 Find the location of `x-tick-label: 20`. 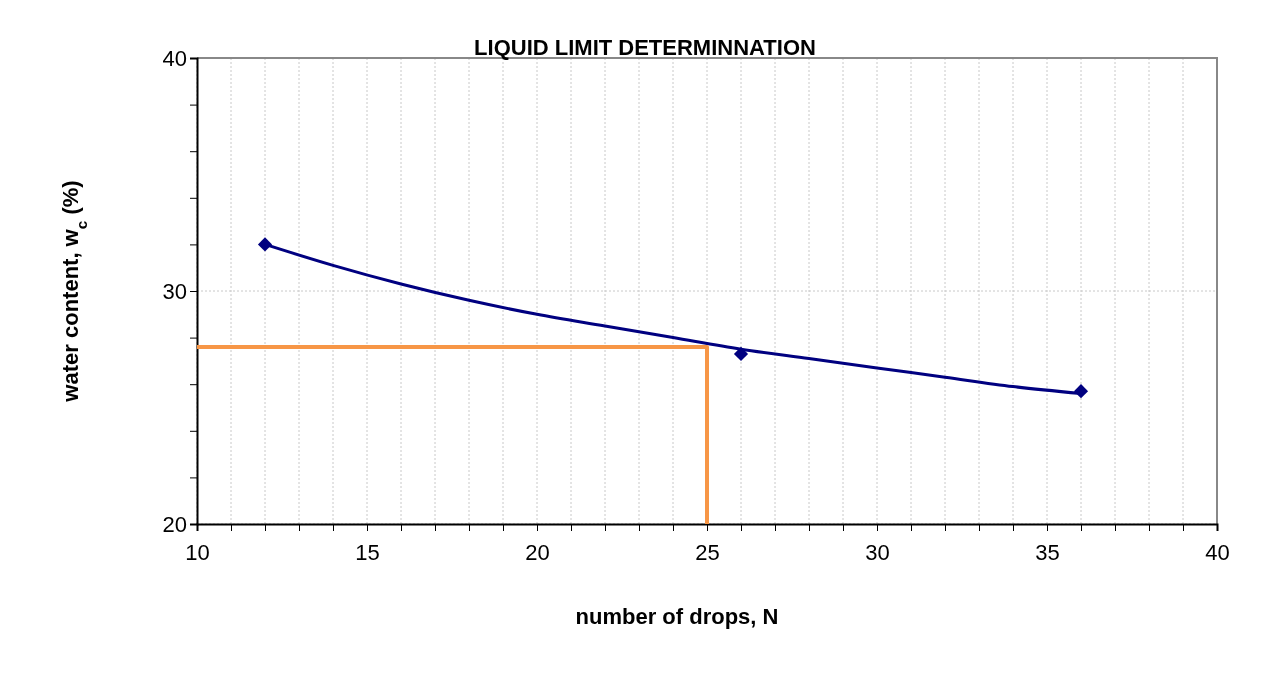

x-tick-label: 20 is located at coordinates (537, 553).